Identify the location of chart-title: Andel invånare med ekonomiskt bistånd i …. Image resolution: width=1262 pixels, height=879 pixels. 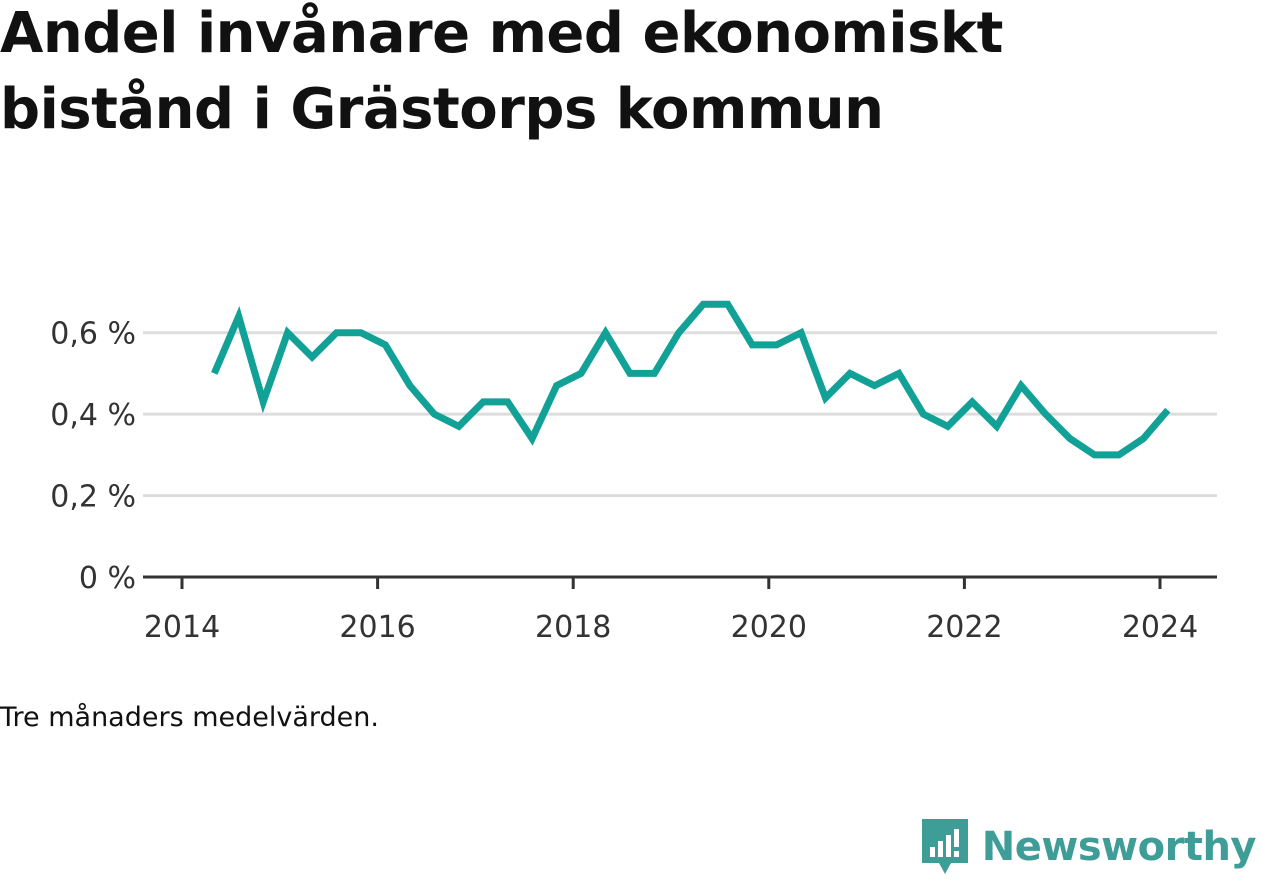
(501, 71).